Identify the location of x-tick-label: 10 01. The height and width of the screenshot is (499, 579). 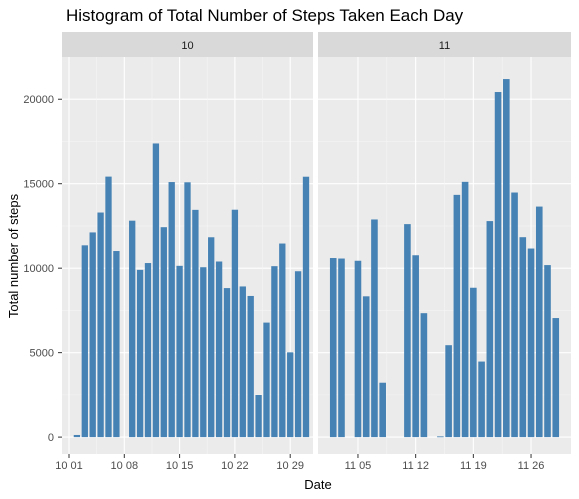
(69, 466).